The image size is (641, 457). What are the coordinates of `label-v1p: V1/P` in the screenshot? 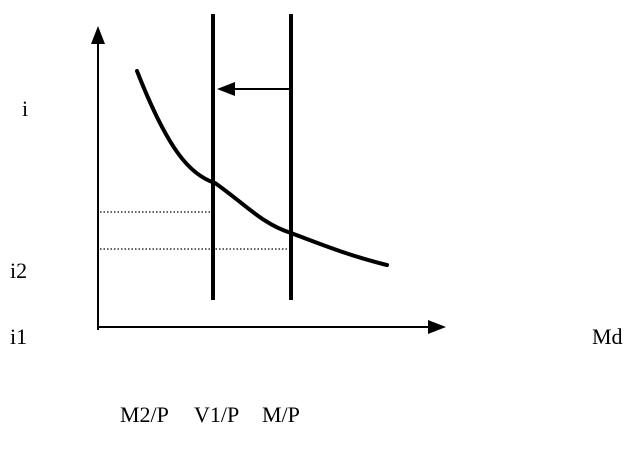 It's located at (217, 414).